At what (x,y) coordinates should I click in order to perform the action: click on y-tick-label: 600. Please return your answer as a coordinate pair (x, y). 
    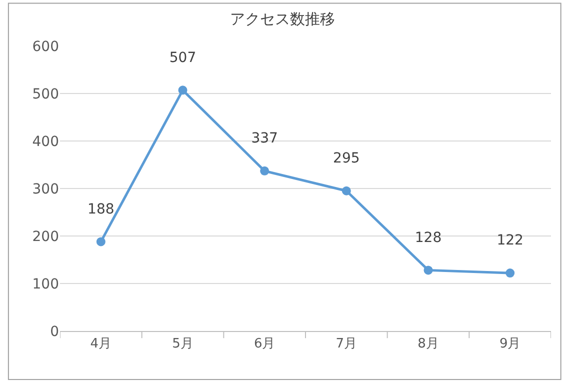
    Looking at the image, I should click on (45, 46).